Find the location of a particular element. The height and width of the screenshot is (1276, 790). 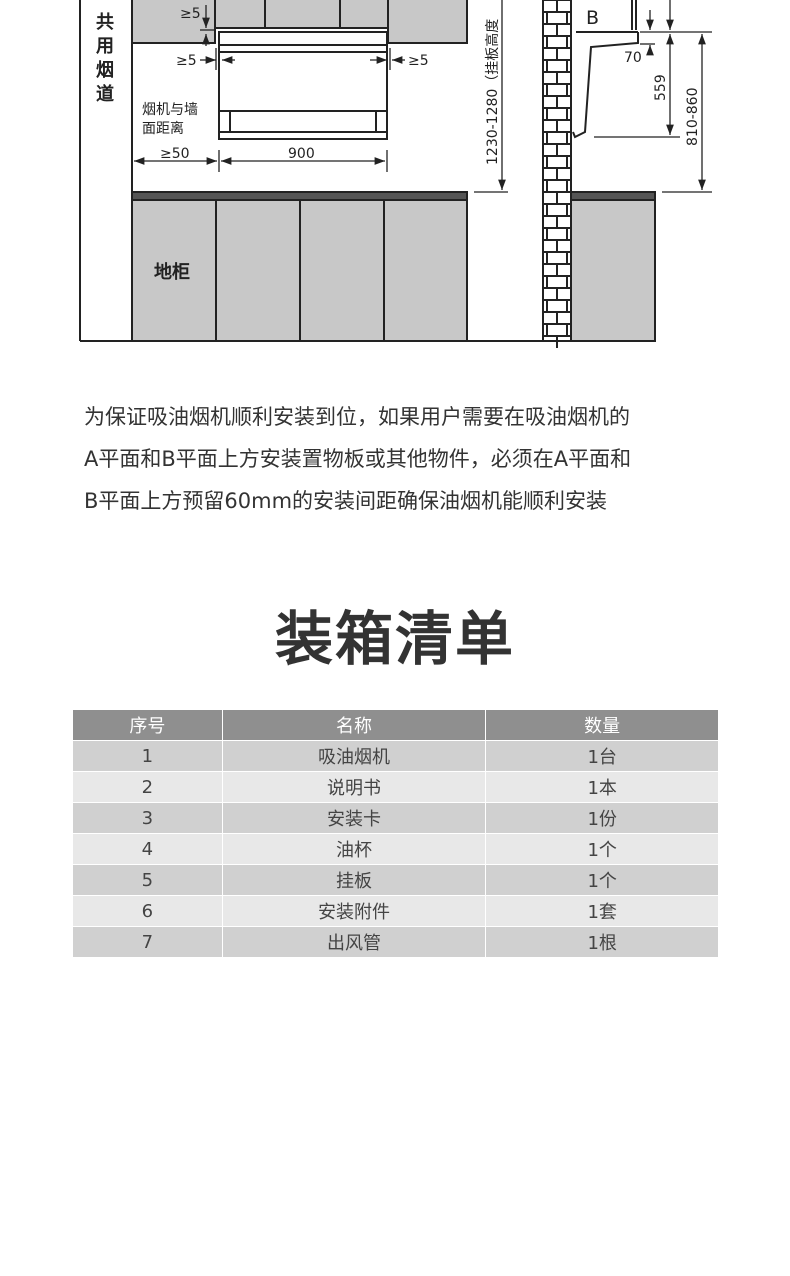

table-row: 7 出风管 1根 is located at coordinates (395, 942).